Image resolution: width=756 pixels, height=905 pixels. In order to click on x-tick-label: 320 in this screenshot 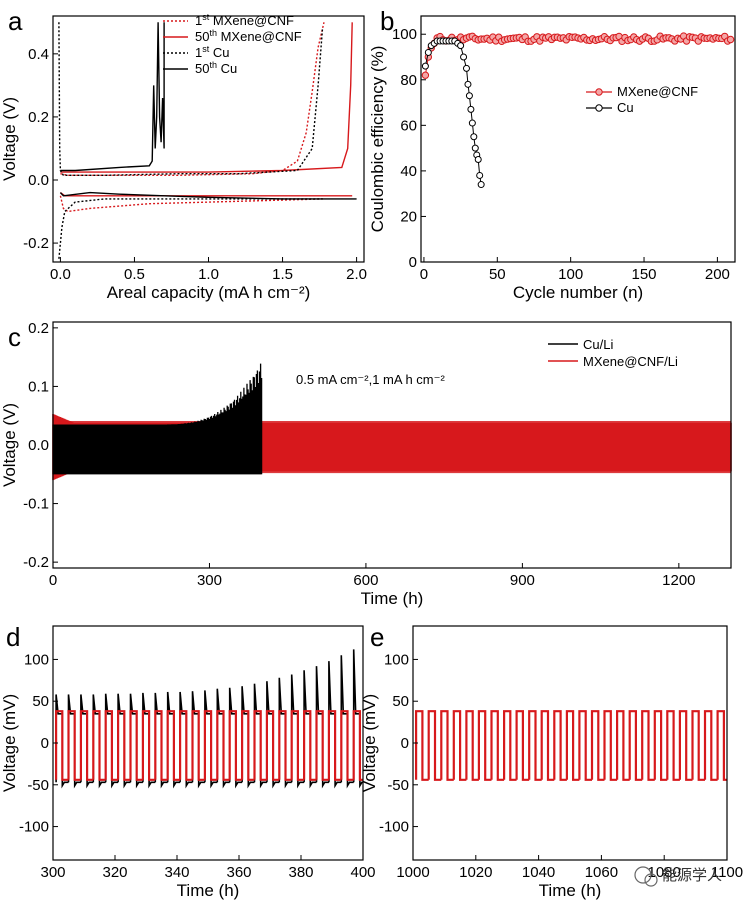, I will do `click(114, 872)`.